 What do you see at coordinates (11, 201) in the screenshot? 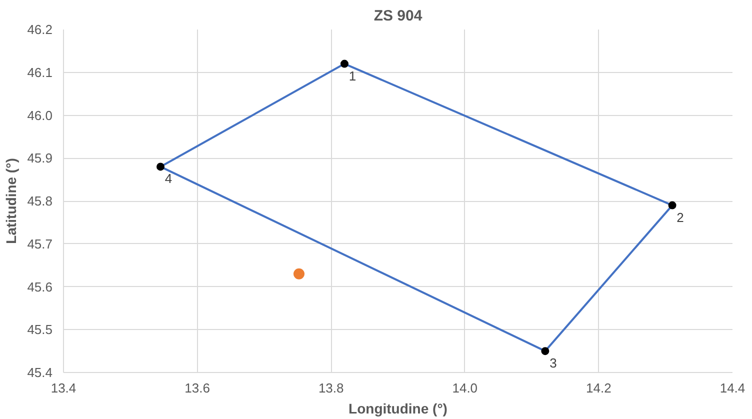
I see `y-axis-title: Latitudine (°)` at bounding box center [11, 201].